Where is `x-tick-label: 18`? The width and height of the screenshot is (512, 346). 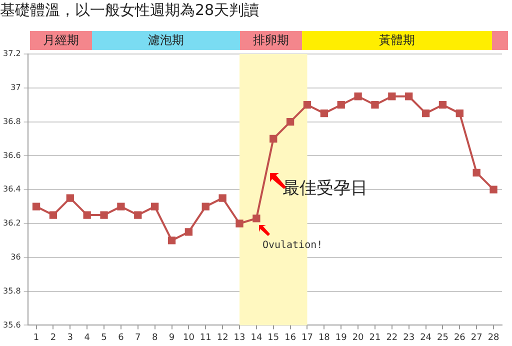 x-tick-label: 18 is located at coordinates (324, 337).